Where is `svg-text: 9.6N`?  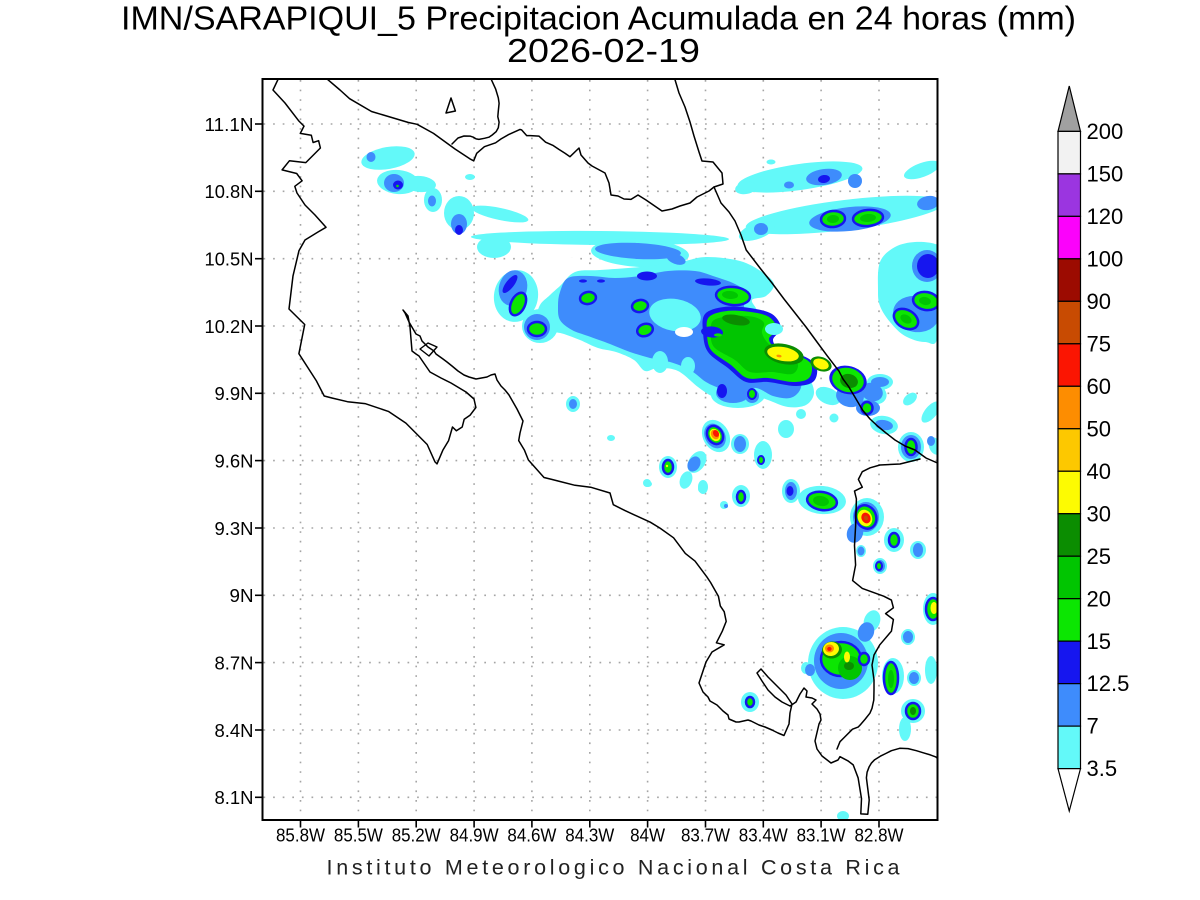
svg-text: 9.6N is located at coordinates (234, 461).